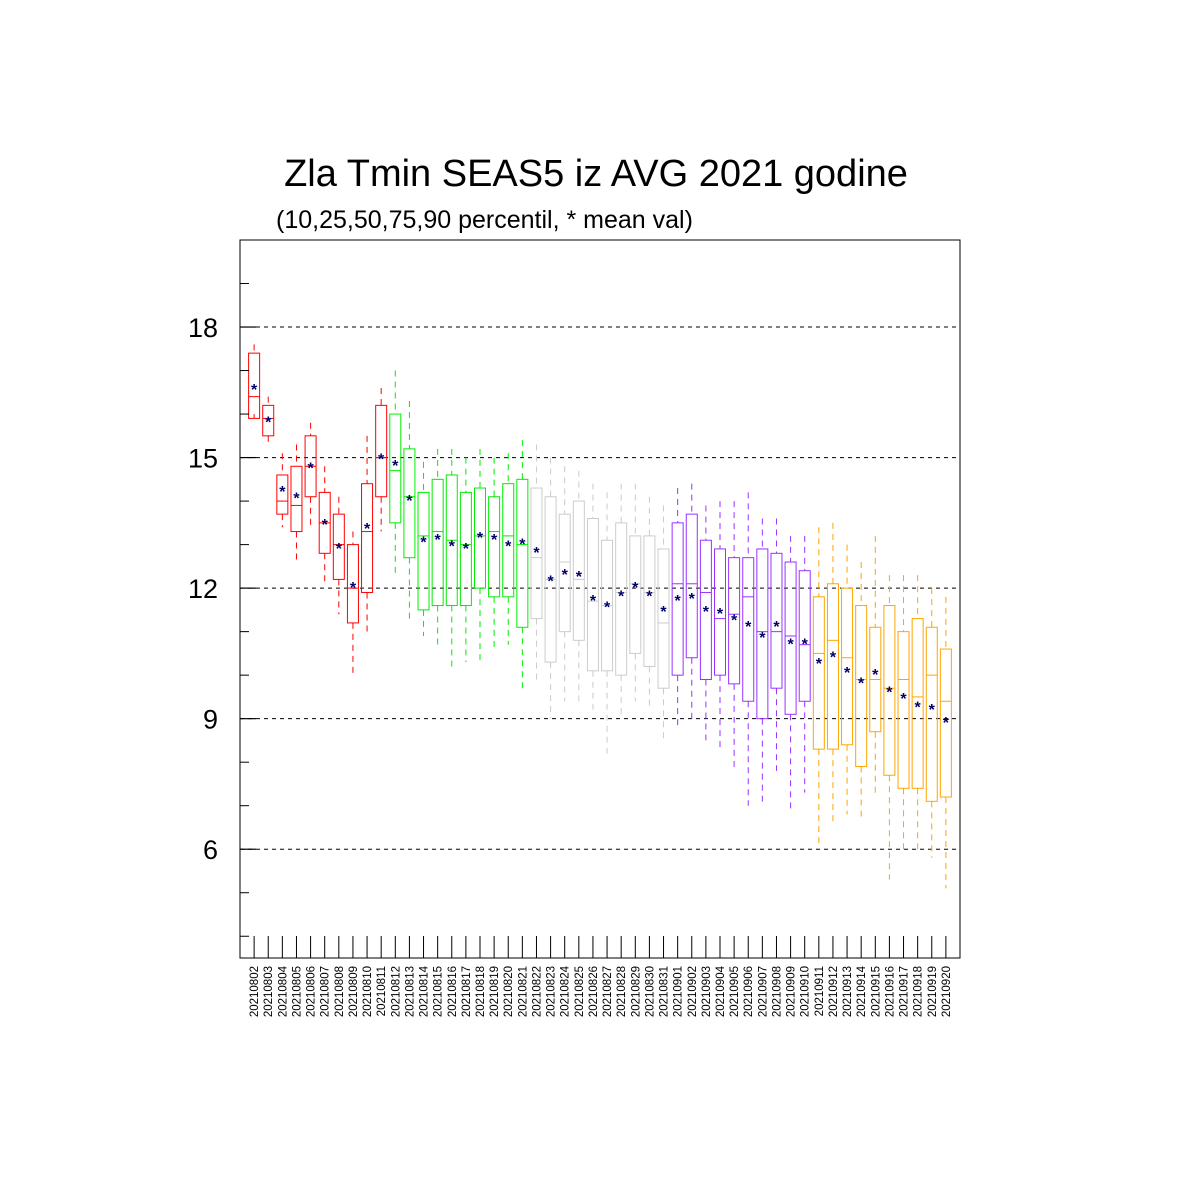 The height and width of the screenshot is (1200, 1200). Describe the element at coordinates (203, 459) in the screenshot. I see `y-tick-label: 15` at that location.